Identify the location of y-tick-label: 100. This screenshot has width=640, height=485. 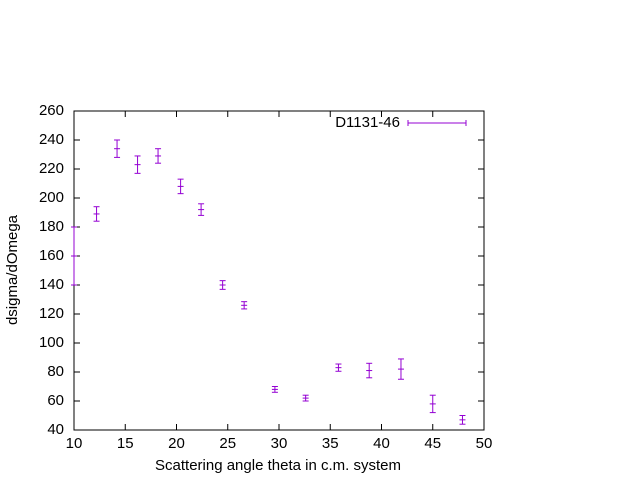
(51, 342).